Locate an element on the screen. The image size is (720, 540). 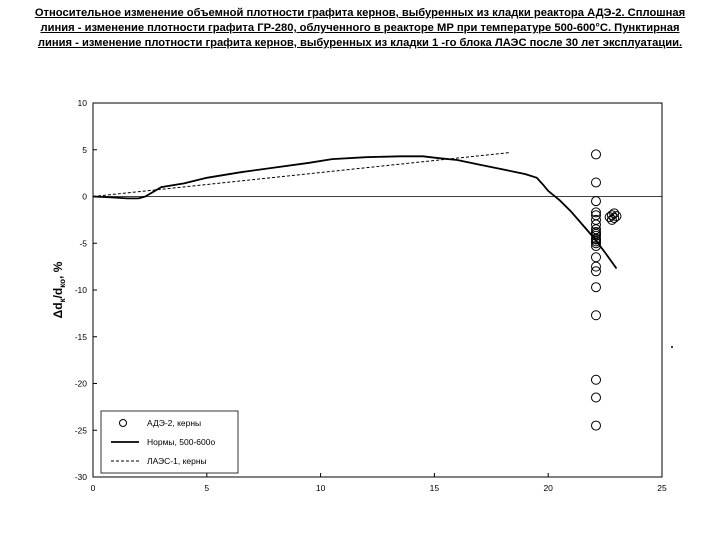
legend: АДЭ-2, керны Нормы, 500-600о ЛАЭС-1, керны is located at coordinates (169, 442).